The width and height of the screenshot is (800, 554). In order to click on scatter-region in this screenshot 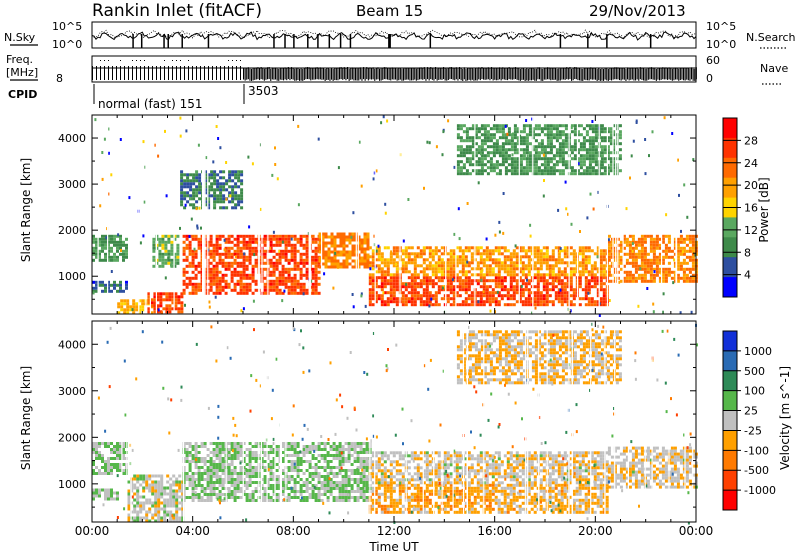, I will do `click(277, 472)`.